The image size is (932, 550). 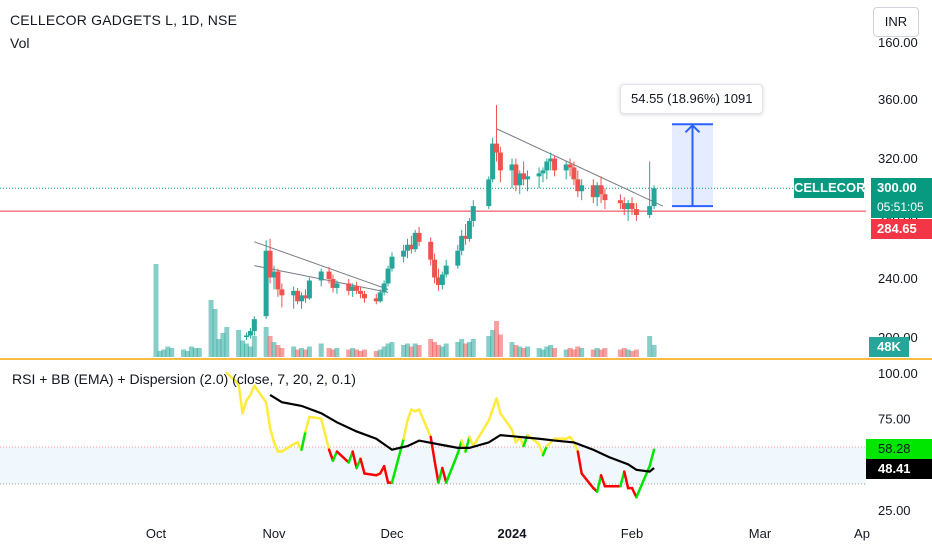 What do you see at coordinates (900, 207) in the screenshot?
I see `countdown: 05:51:05` at bounding box center [900, 207].